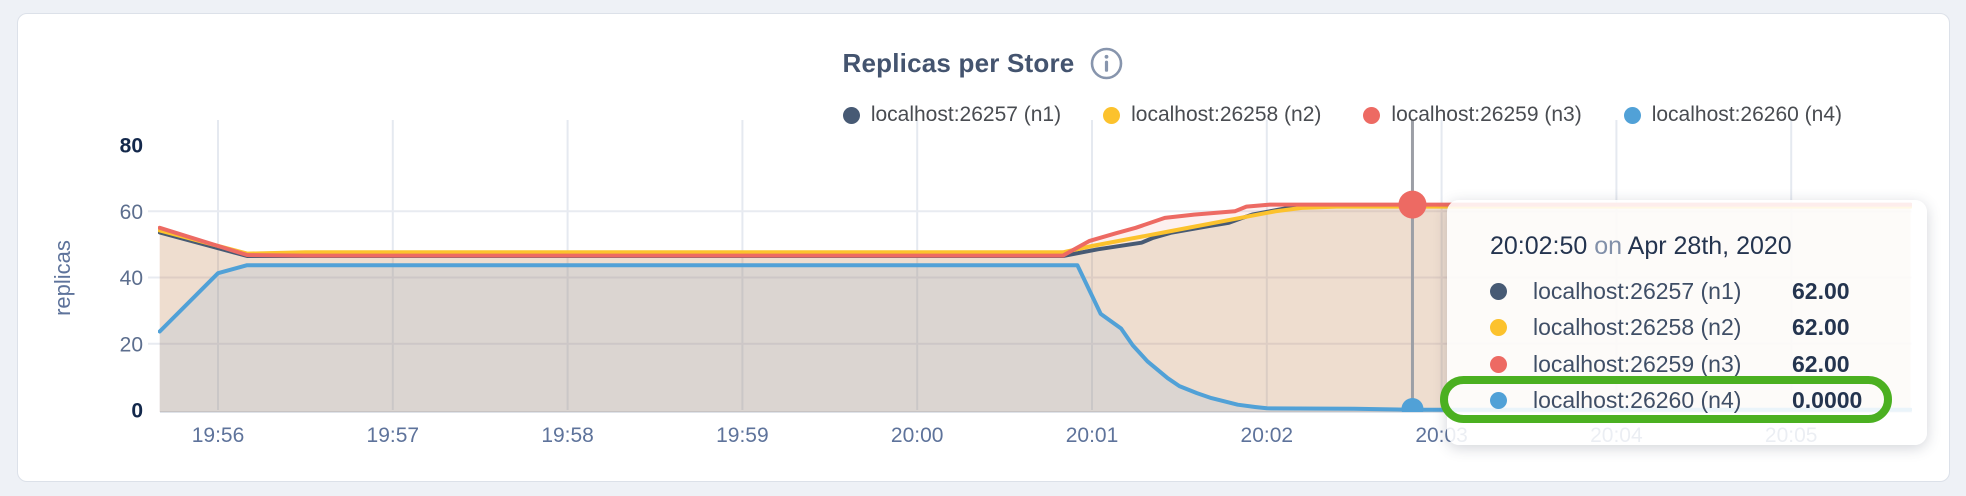 The image size is (1966, 496). Describe the element at coordinates (1746, 114) in the screenshot. I see `legend-label: localhost:26260 (n4)` at that location.